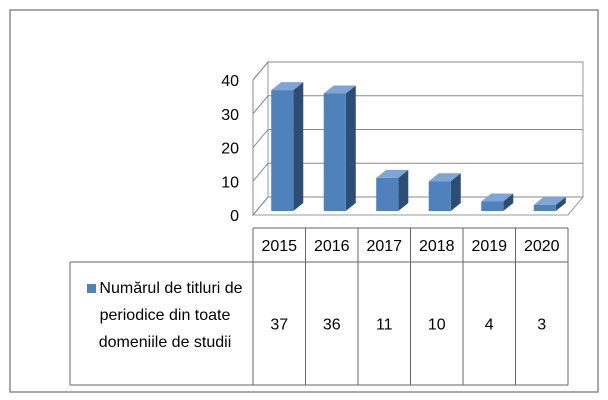  I want to click on x-tick-label: 2018, so click(437, 246).